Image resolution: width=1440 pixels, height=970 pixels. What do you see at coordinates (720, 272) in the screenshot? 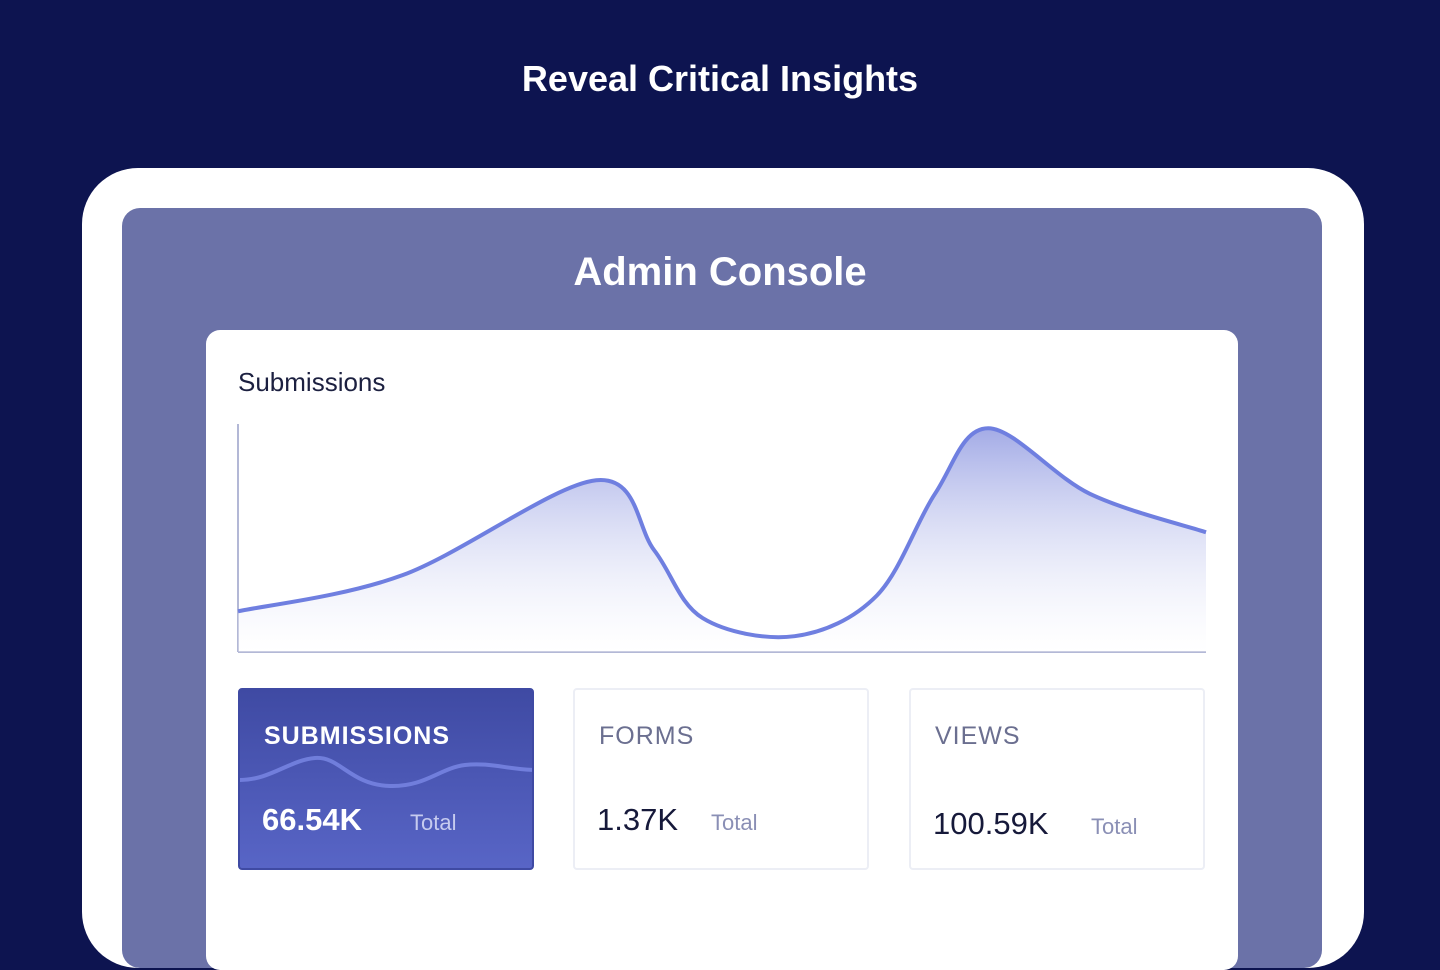
I see `console-title: Admin Console` at bounding box center [720, 272].